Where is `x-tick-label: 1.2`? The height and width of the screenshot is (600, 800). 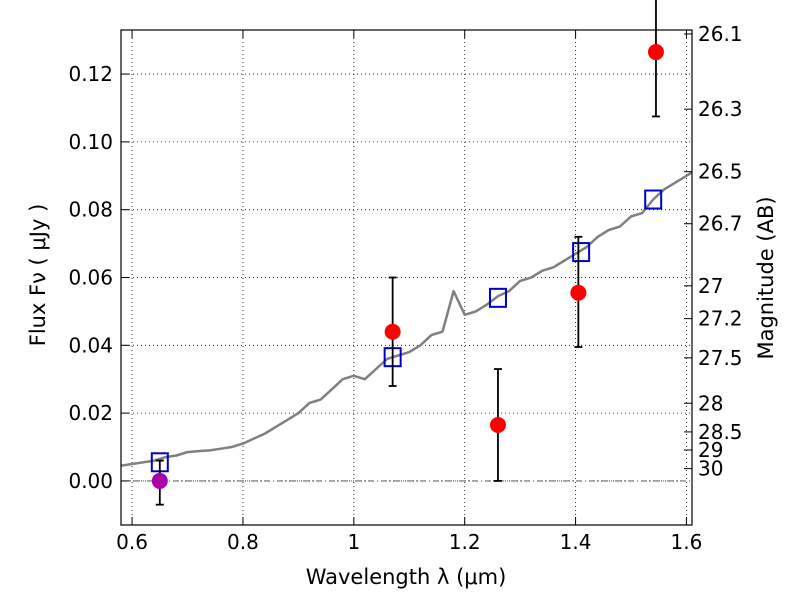 x-tick-label: 1.2 is located at coordinates (465, 542).